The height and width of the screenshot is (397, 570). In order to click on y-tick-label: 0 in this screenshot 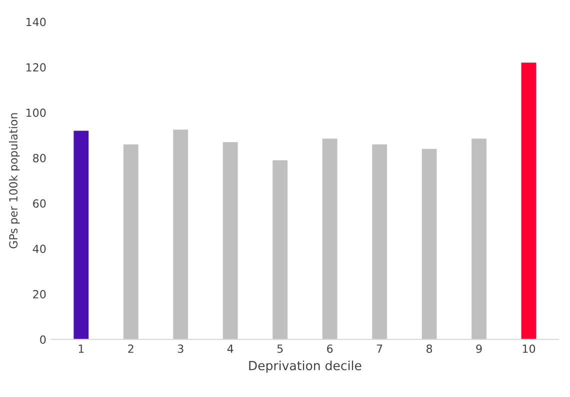, I will do `click(43, 339)`.